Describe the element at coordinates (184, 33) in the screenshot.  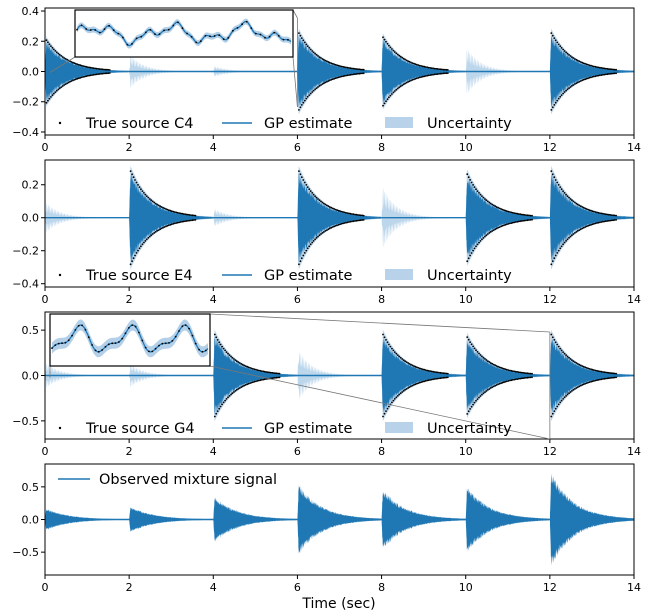
I see `inset-uncertainty` at that location.